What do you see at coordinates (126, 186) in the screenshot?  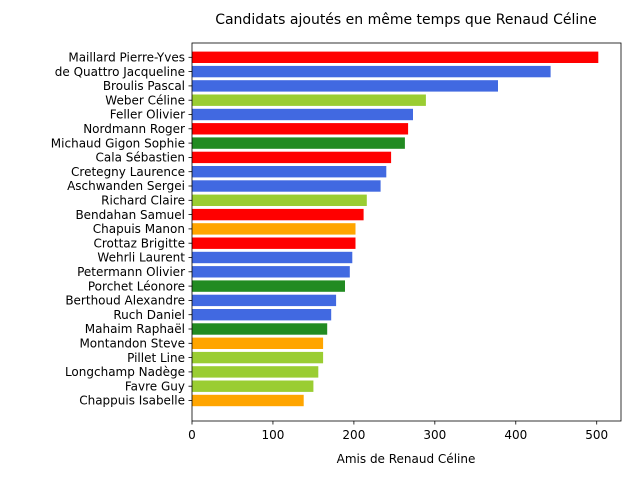 I see `y-tick-label: Aschwanden Sergei` at bounding box center [126, 186].